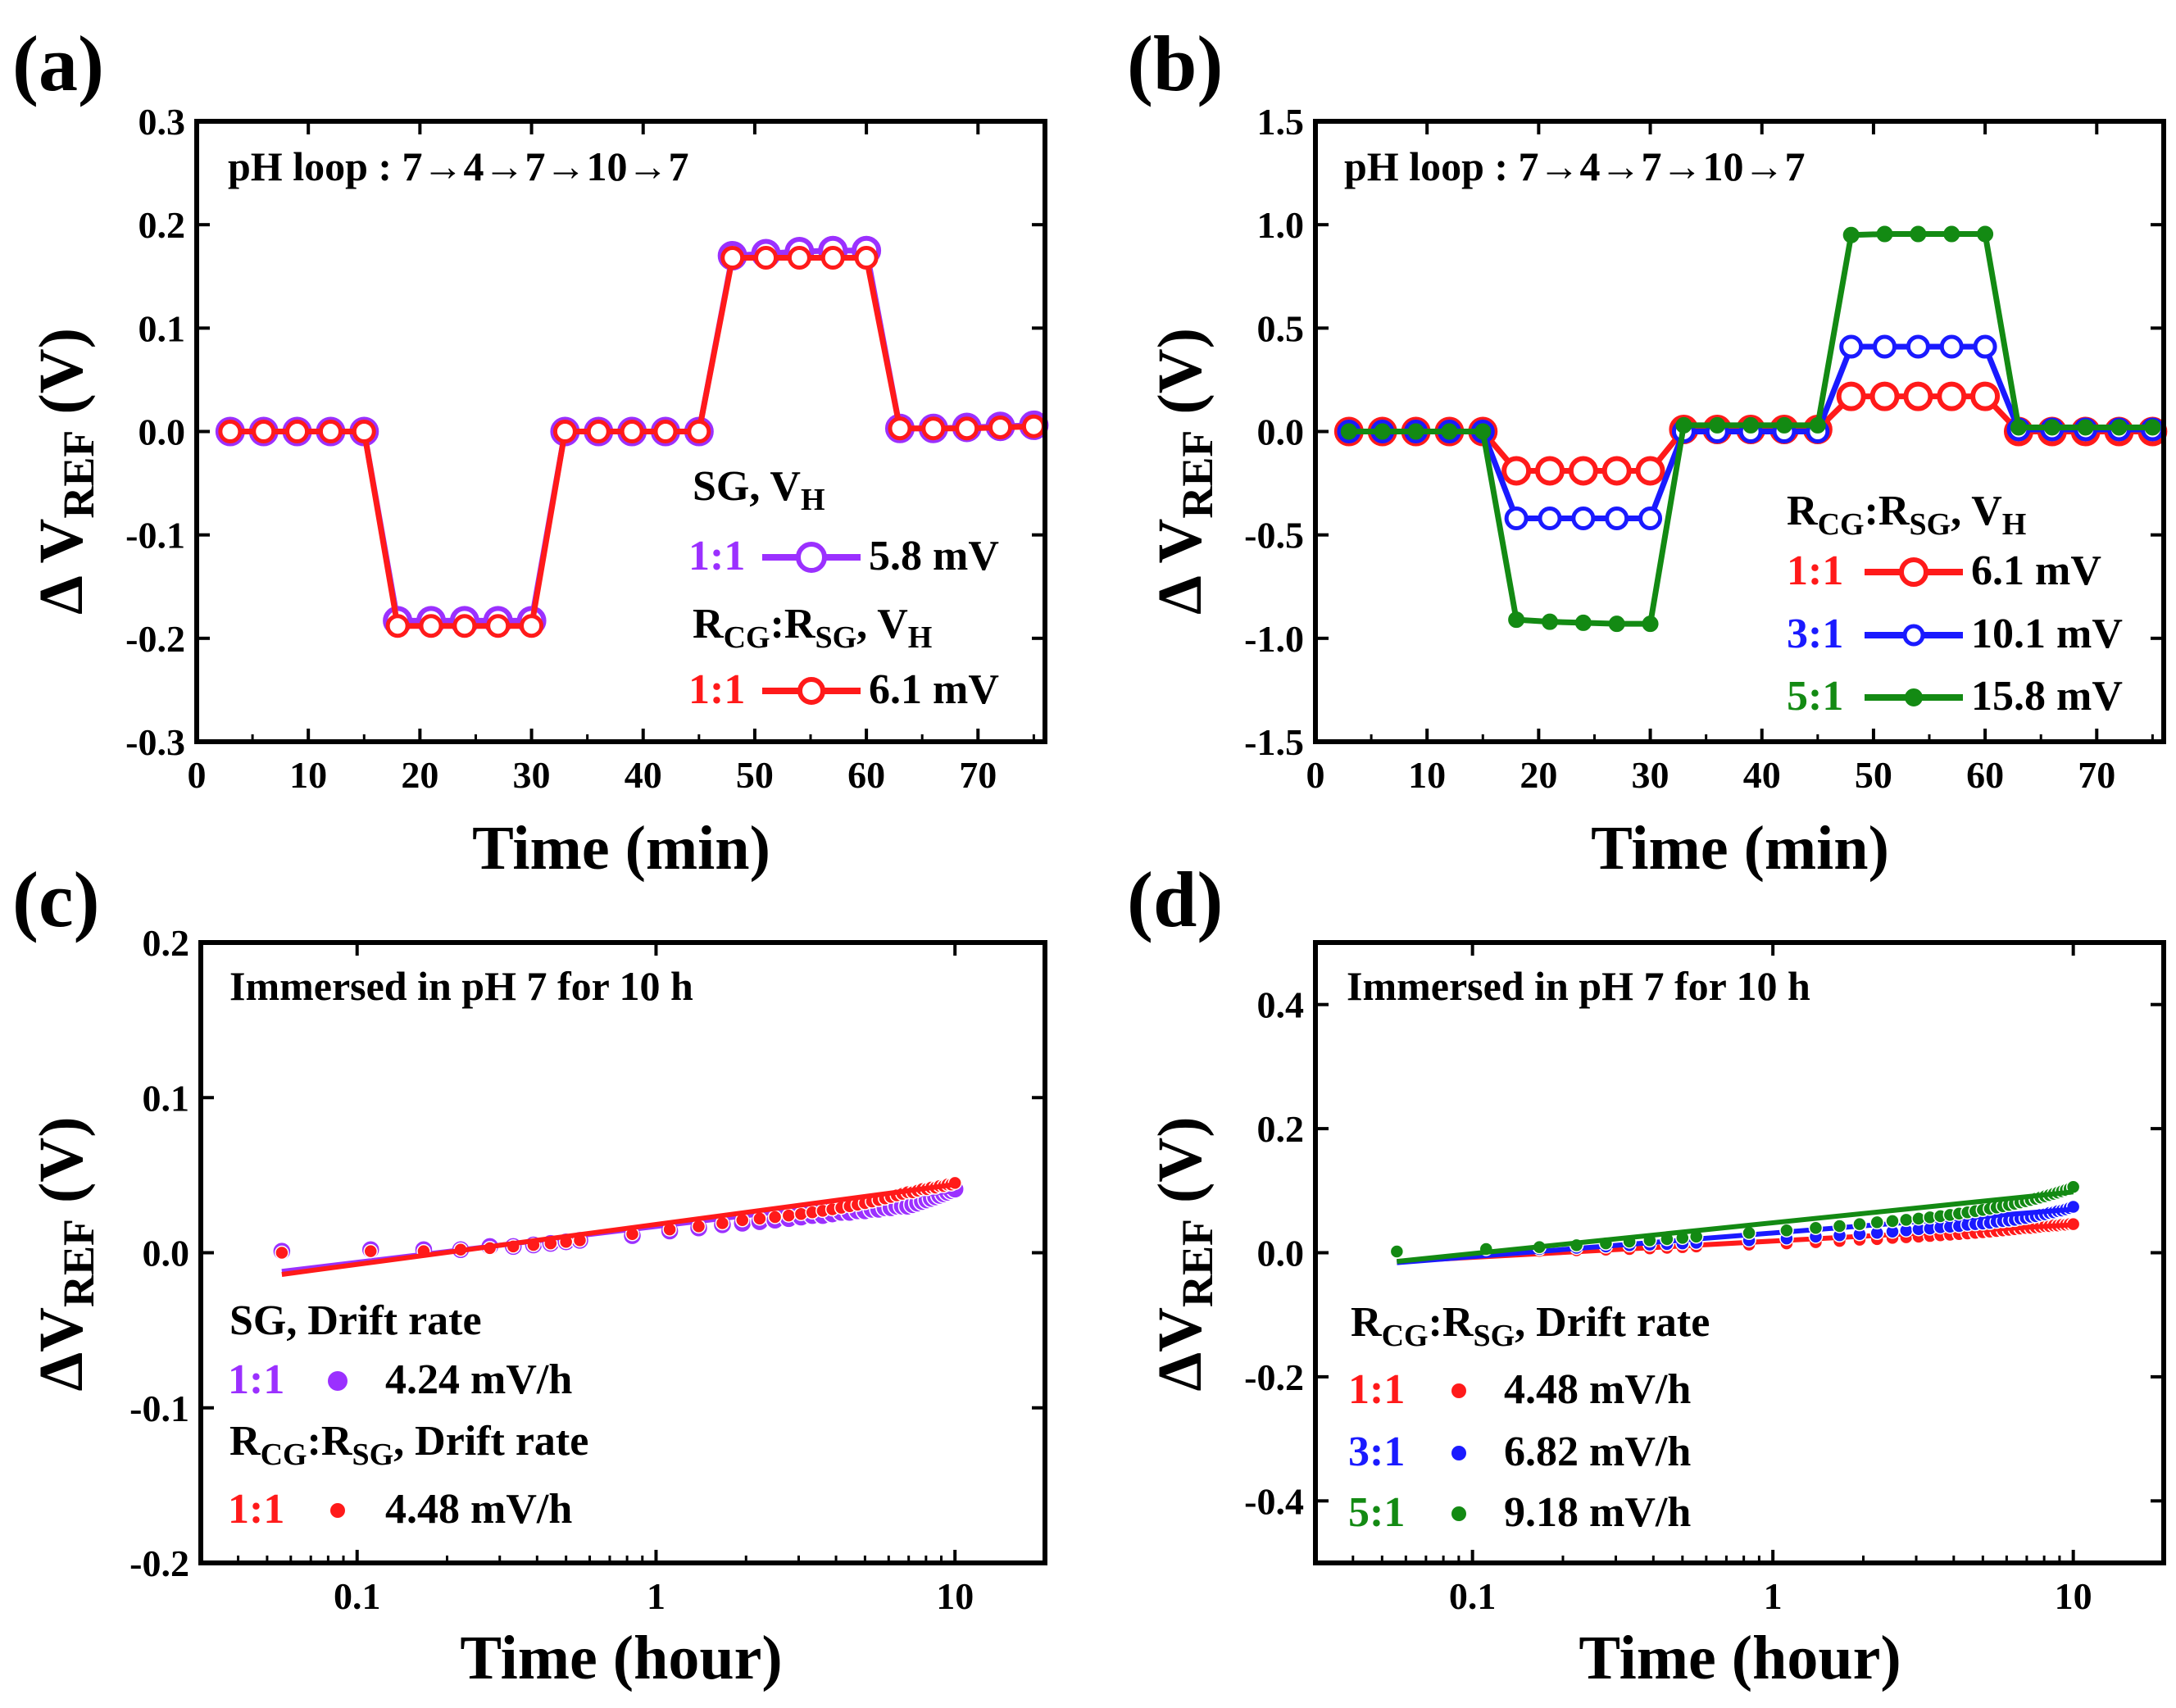 This screenshot has width=2176, height=1708. Describe the element at coordinates (1597, 1452) in the screenshot. I see `legend-d-value-2: 6.82 mV/h` at that location.